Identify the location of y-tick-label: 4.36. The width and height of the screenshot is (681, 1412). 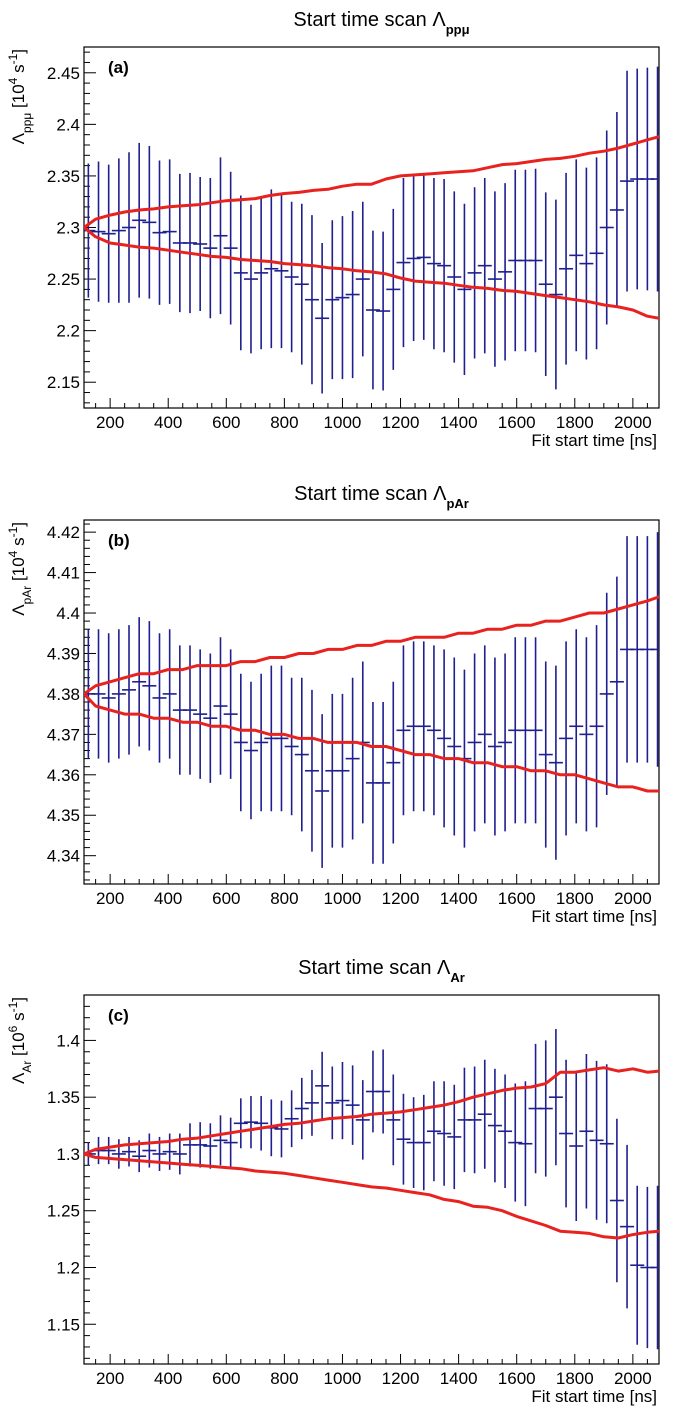
(63, 775).